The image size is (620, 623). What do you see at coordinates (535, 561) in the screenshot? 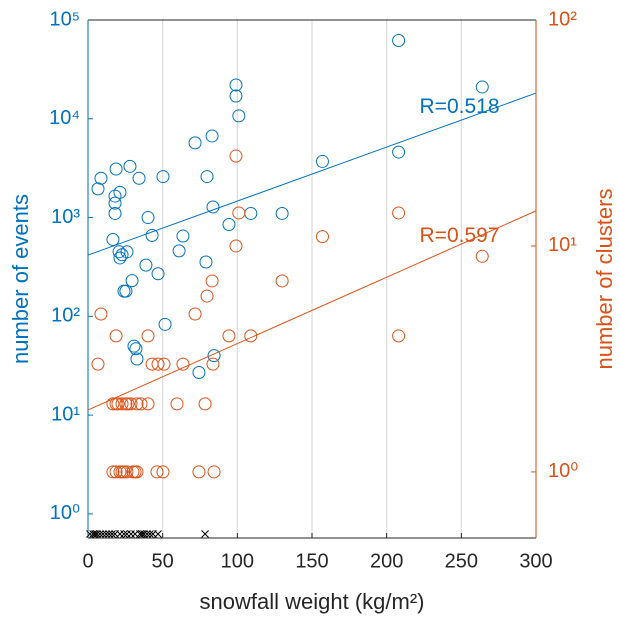
I see `x-tick-label: 300` at bounding box center [535, 561].